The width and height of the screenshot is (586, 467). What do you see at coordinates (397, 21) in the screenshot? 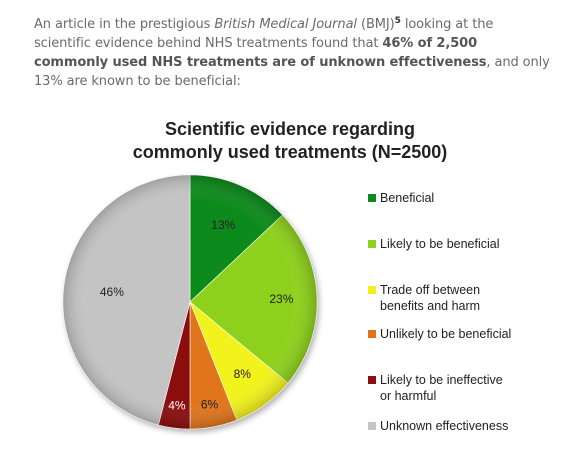
I see `footnote-ref: 5` at bounding box center [397, 21].